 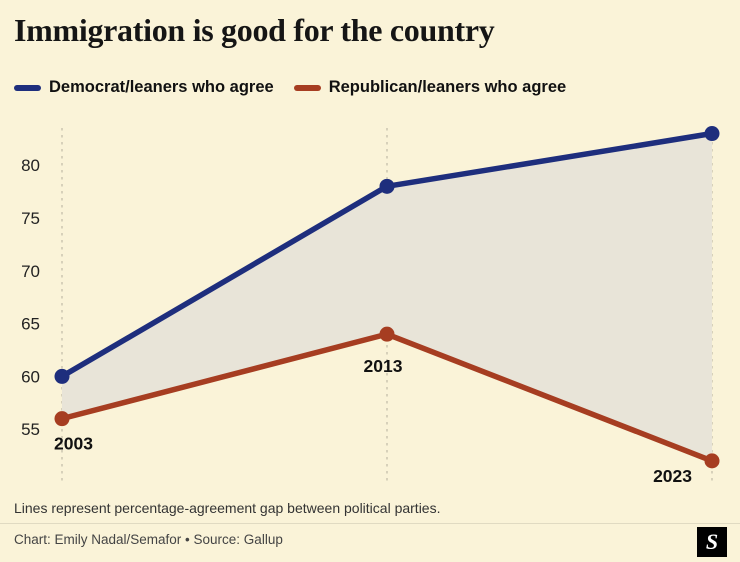 I want to click on democrat-line-swatch-icon, so click(x=27, y=87).